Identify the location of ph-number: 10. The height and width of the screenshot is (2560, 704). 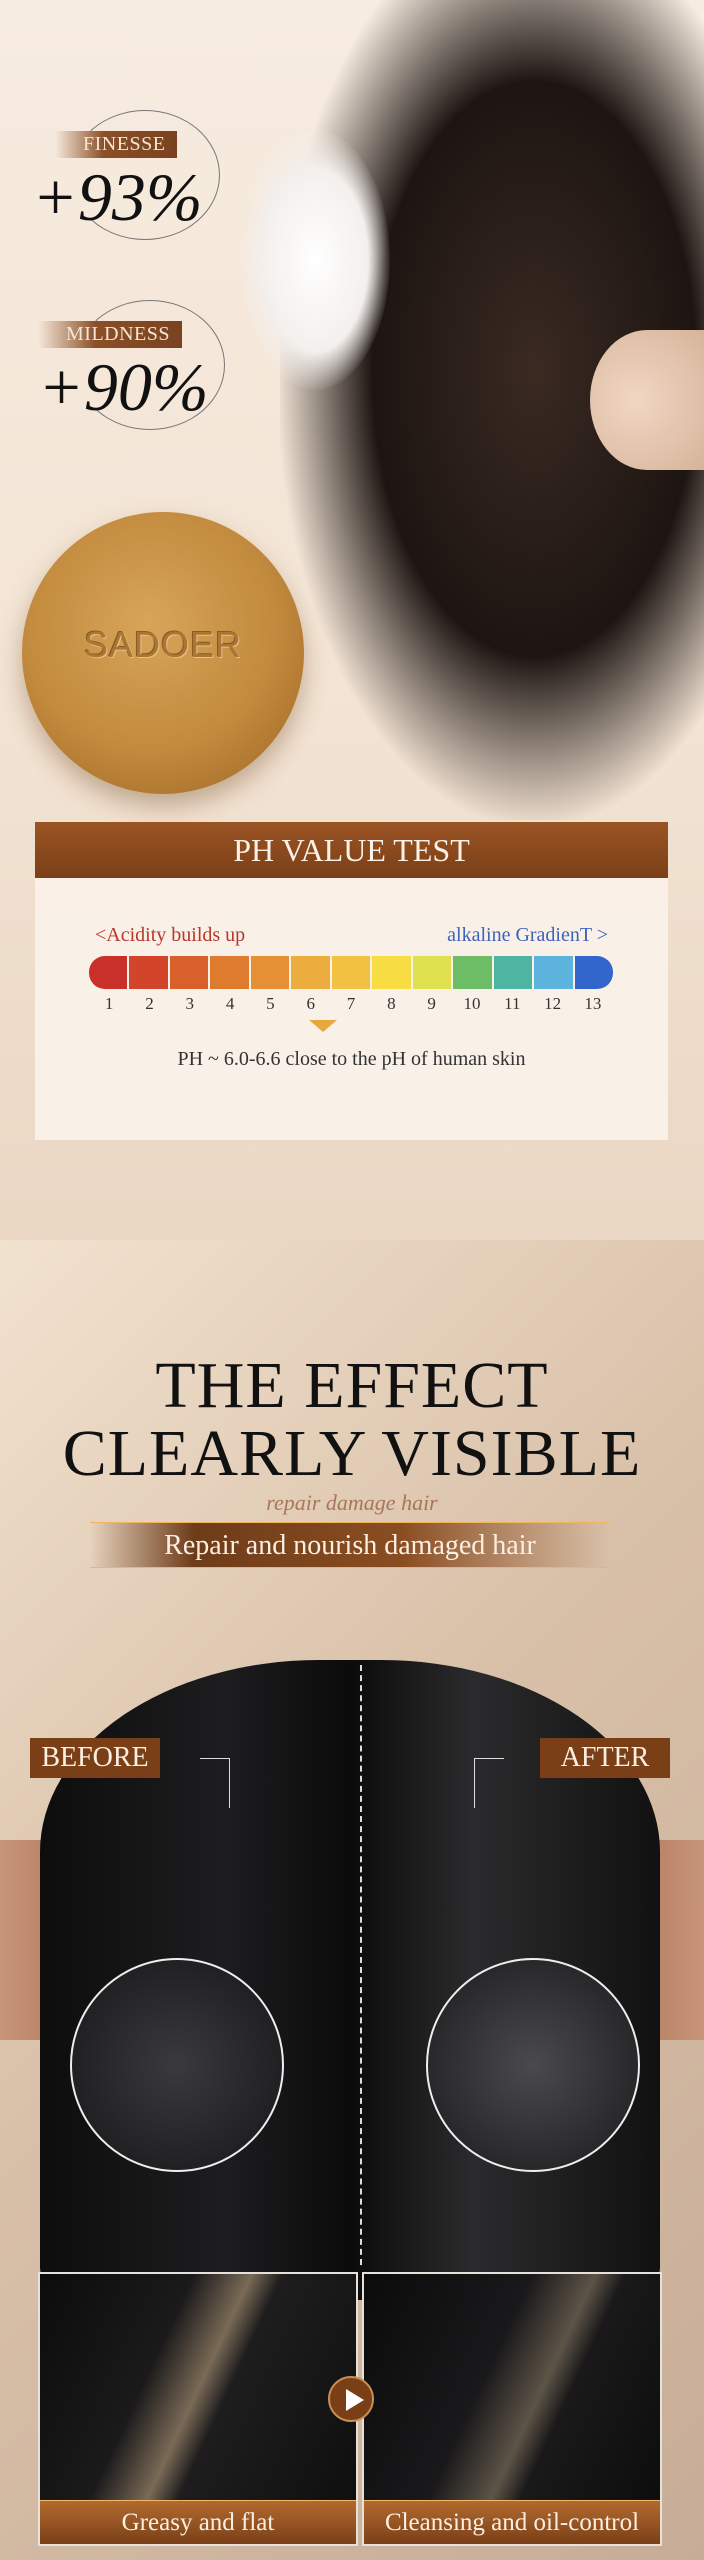
(472, 1003).